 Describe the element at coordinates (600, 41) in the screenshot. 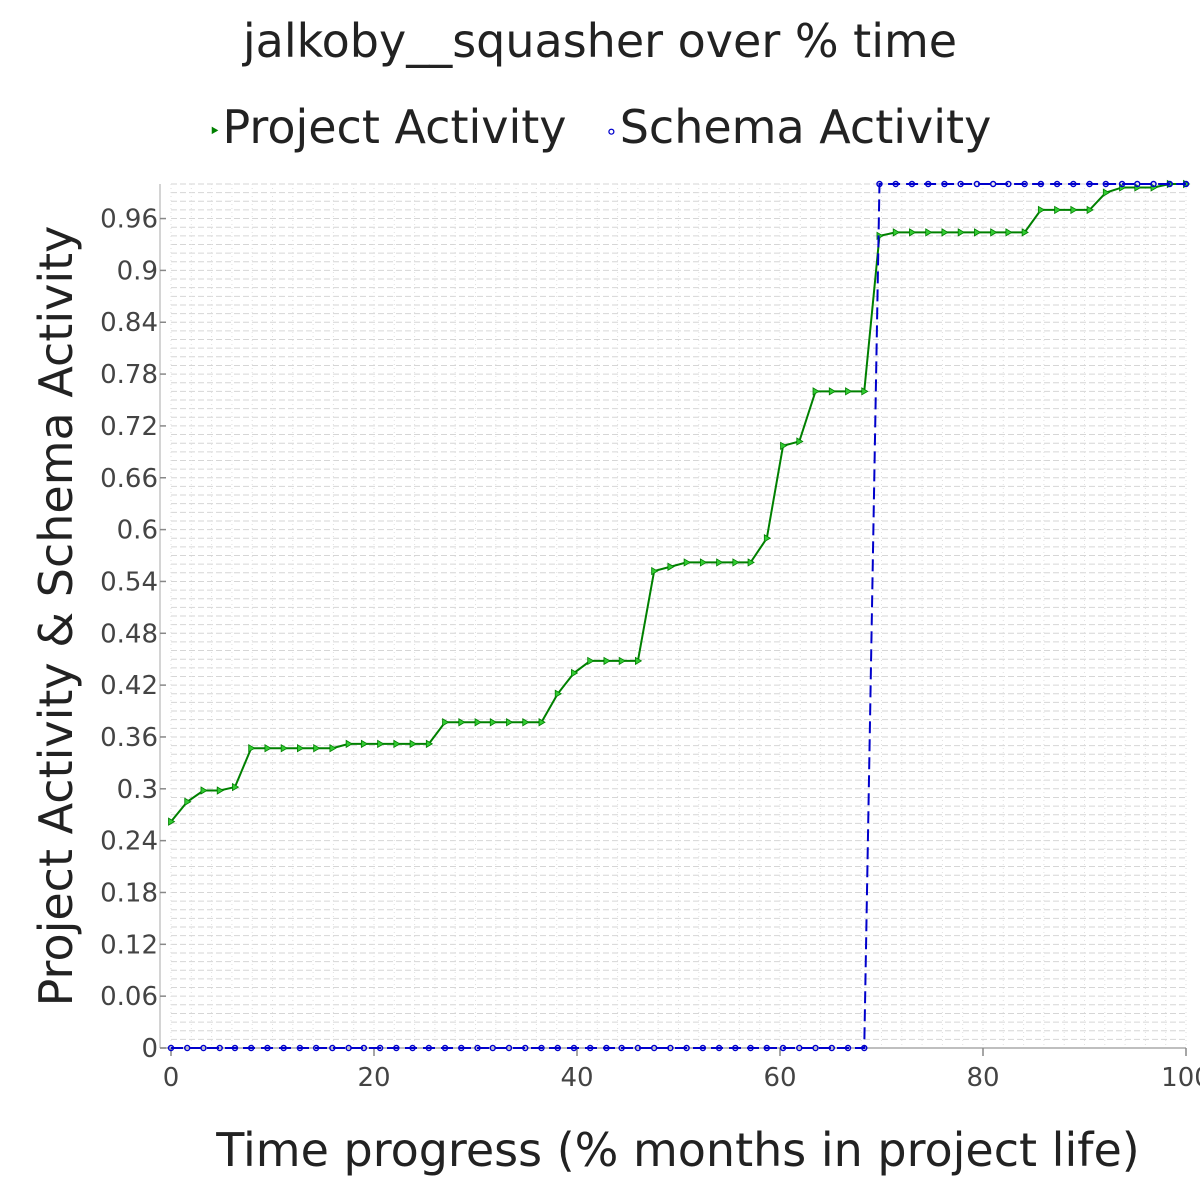

I see `chart-title: jalkoby__squasher over % time` at that location.